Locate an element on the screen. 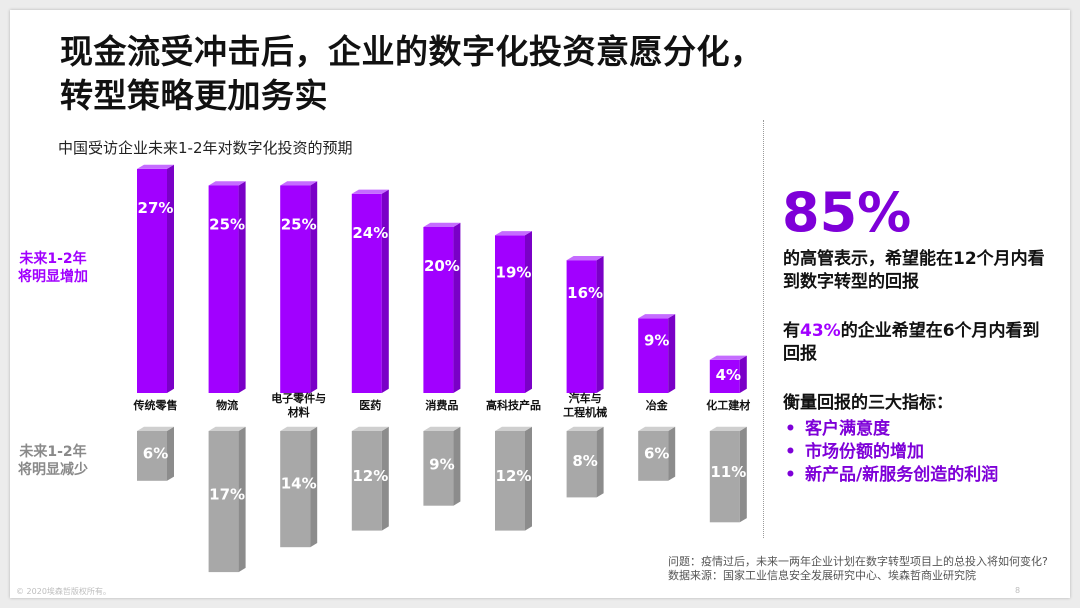 The height and width of the screenshot is (608, 1080). metric-item: • 新产品/新服务创造的利润 is located at coordinates (891, 475).